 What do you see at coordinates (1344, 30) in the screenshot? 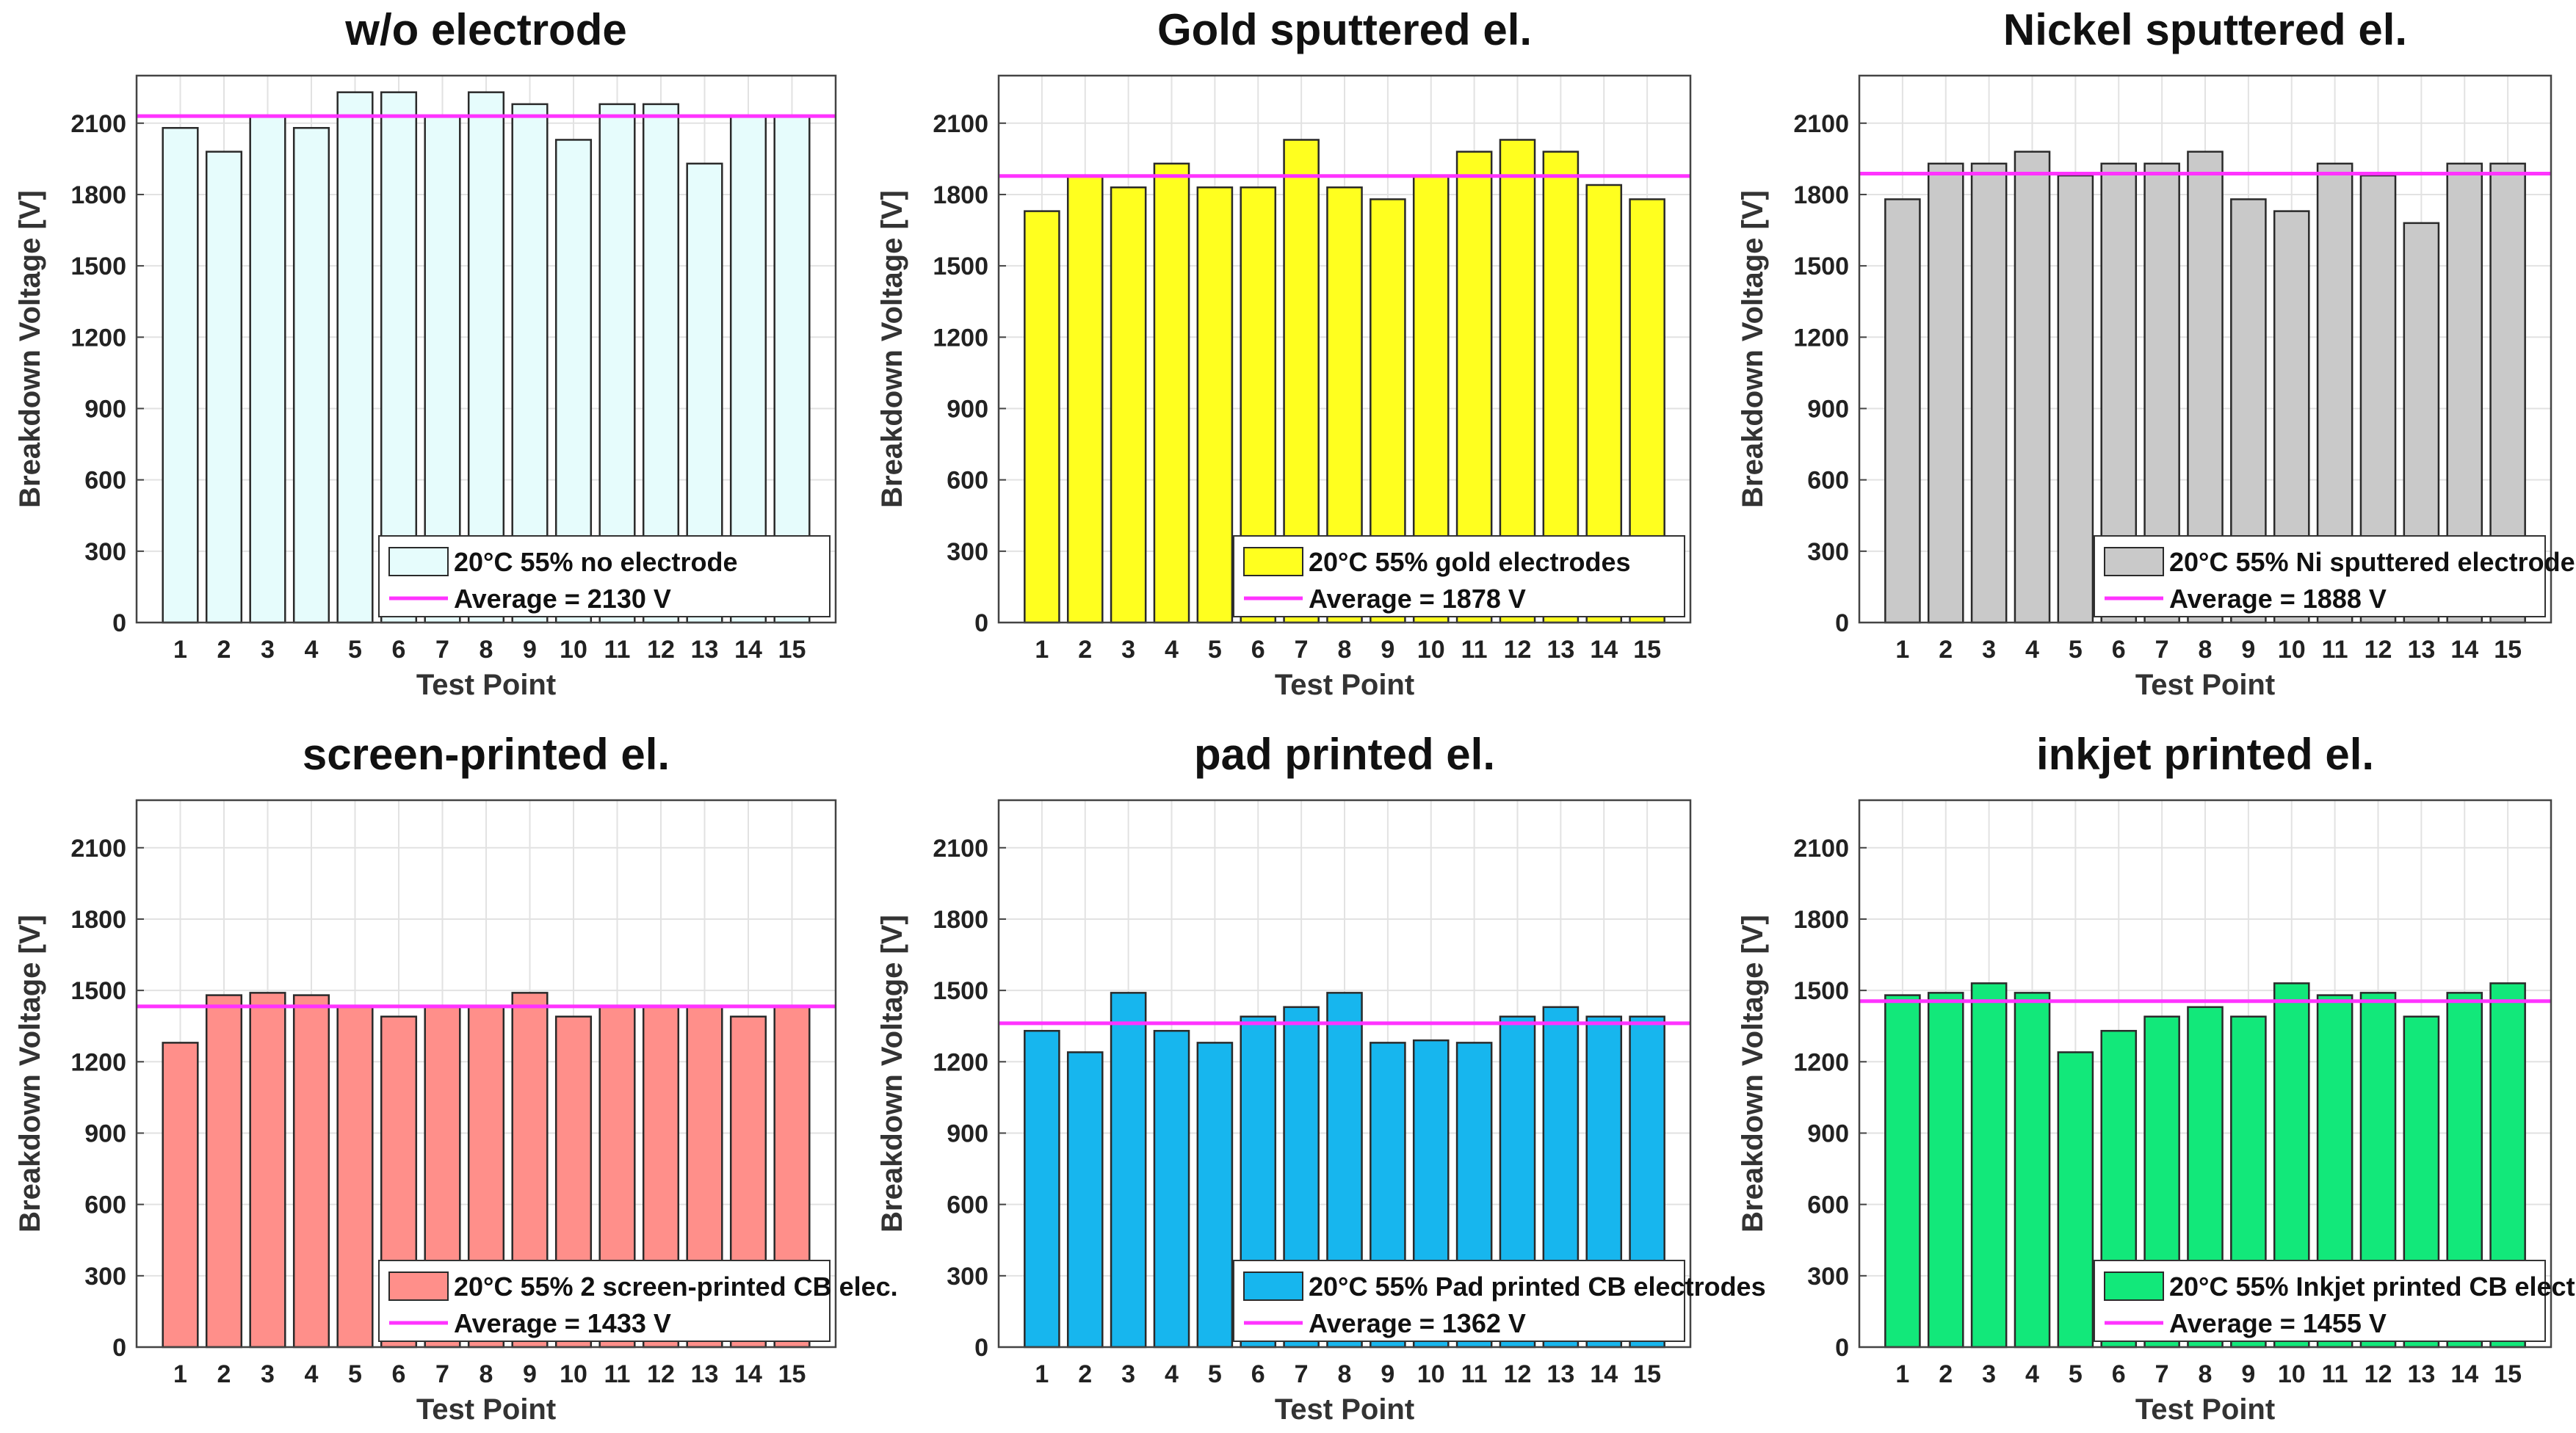
I see `chart-title: Gold sputtered el.` at bounding box center [1344, 30].